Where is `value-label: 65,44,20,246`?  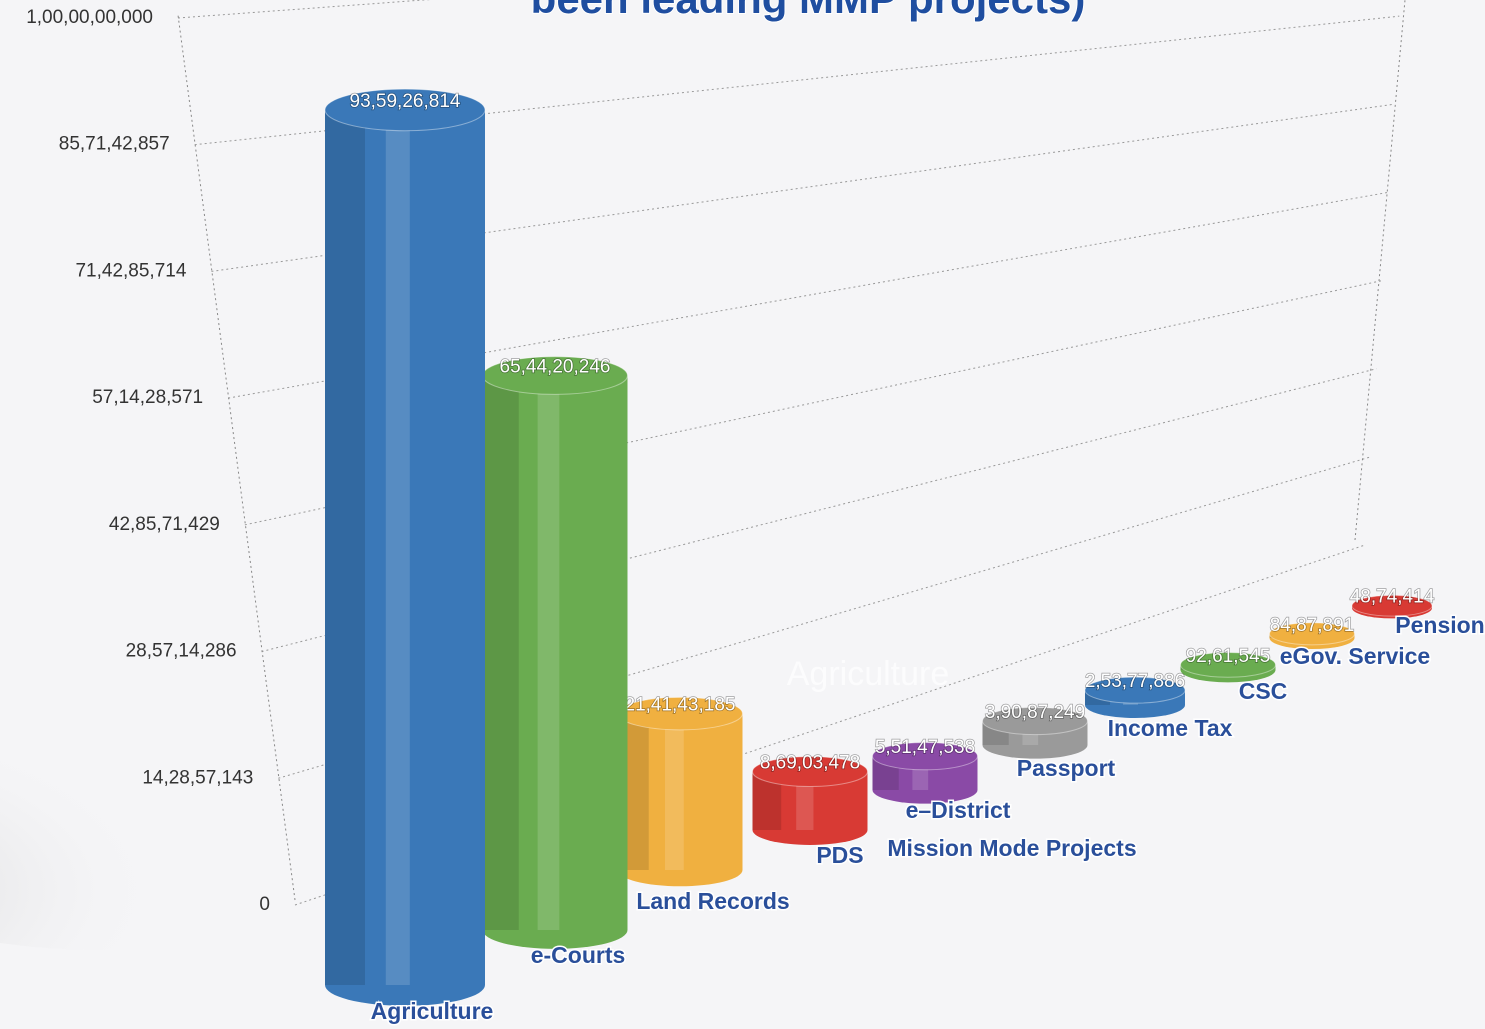 value-label: 65,44,20,246 is located at coordinates (555, 366).